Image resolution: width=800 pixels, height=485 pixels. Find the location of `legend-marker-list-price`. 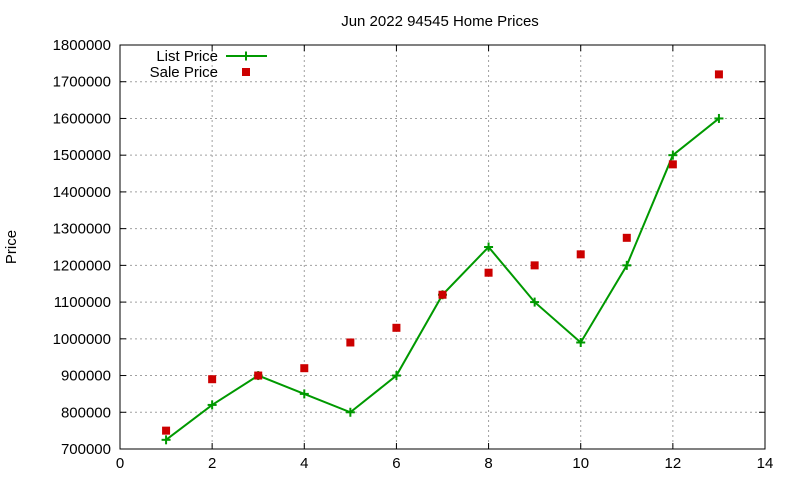

legend-marker-list-price is located at coordinates (246, 56).